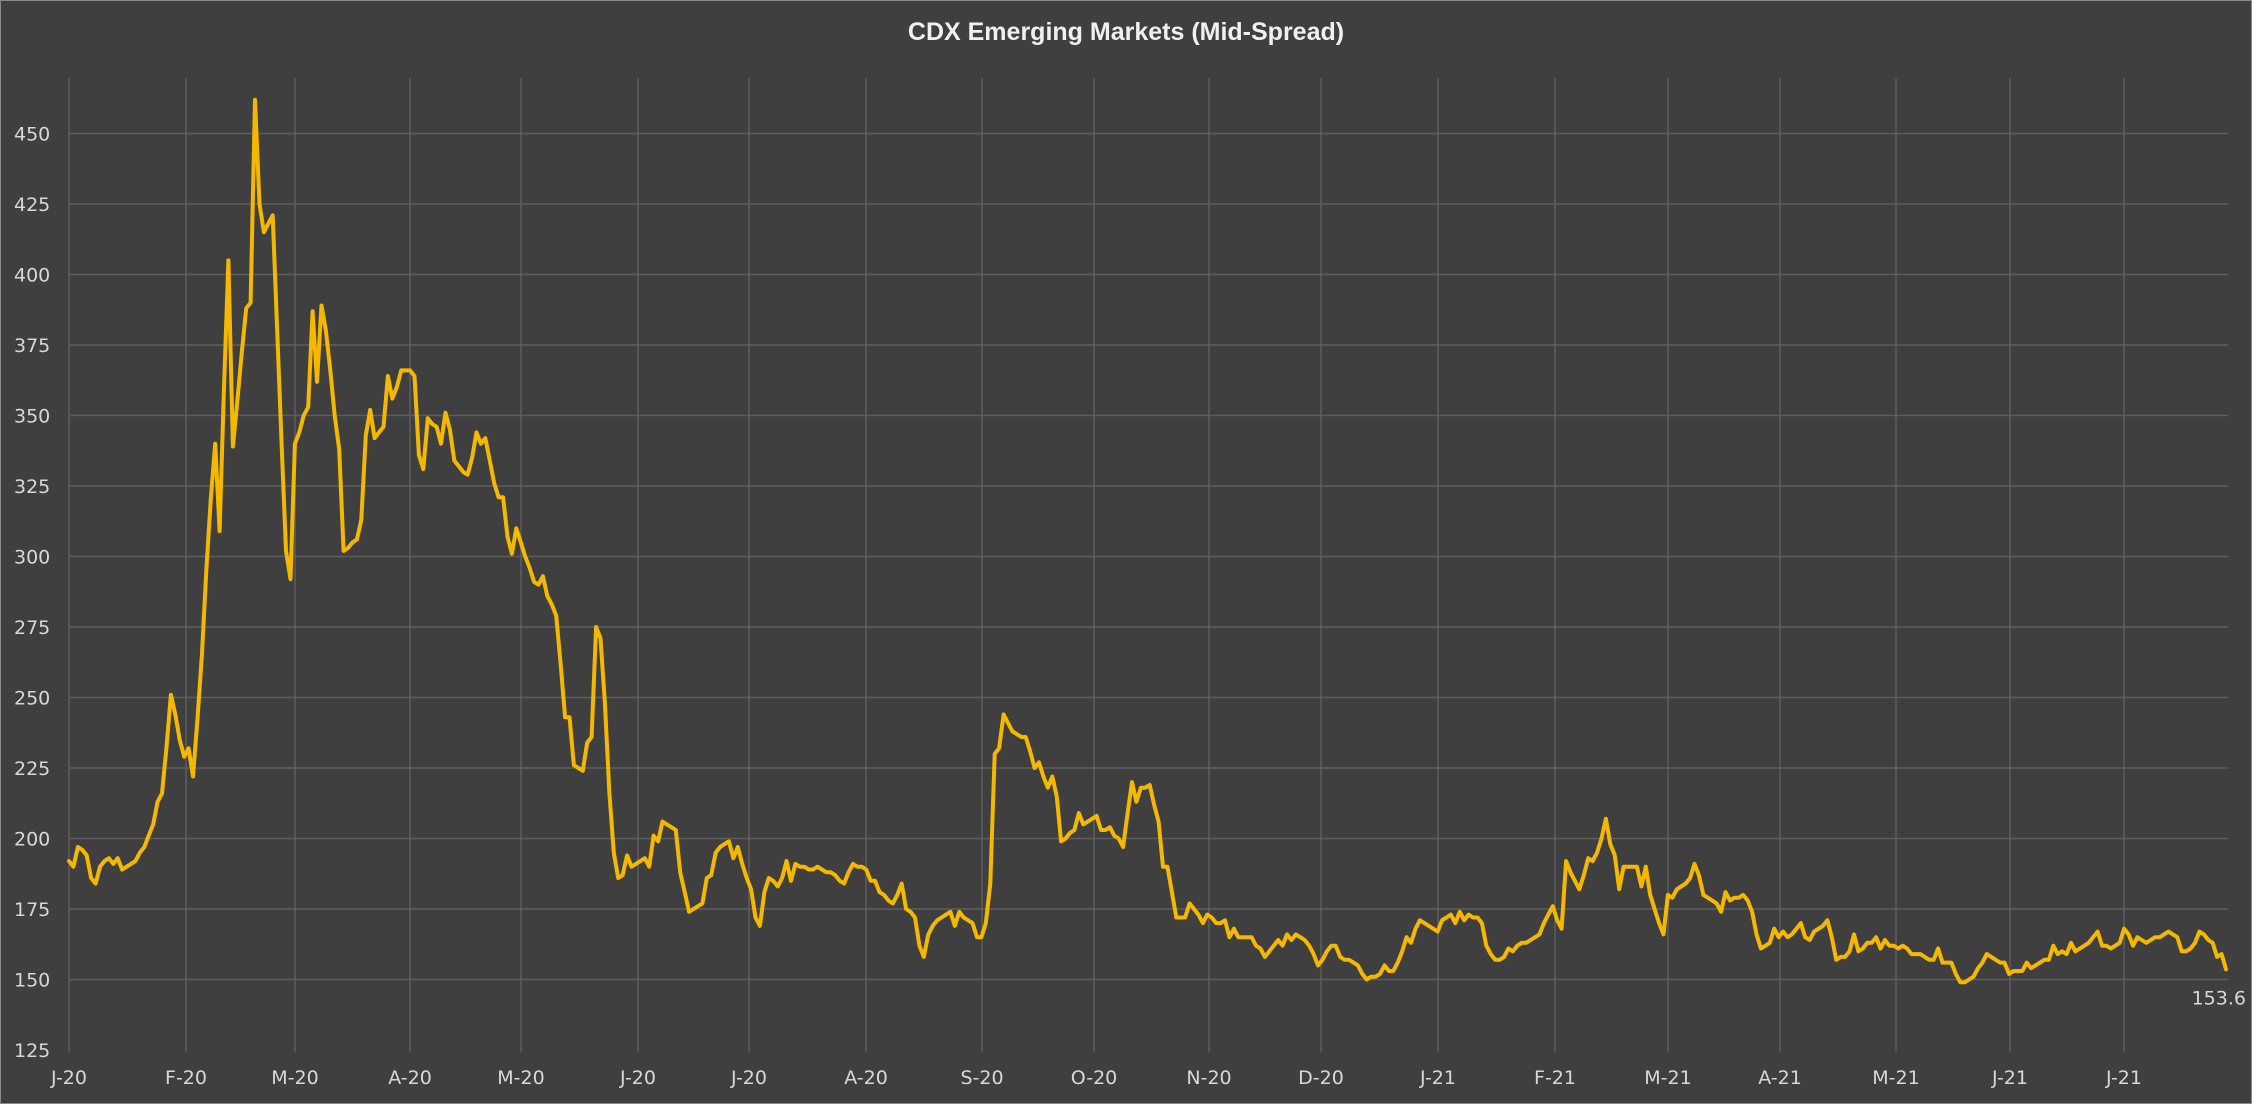 The width and height of the screenshot is (2252, 1104). What do you see at coordinates (186, 1078) in the screenshot?
I see `x-tick-label-1: F-20` at bounding box center [186, 1078].